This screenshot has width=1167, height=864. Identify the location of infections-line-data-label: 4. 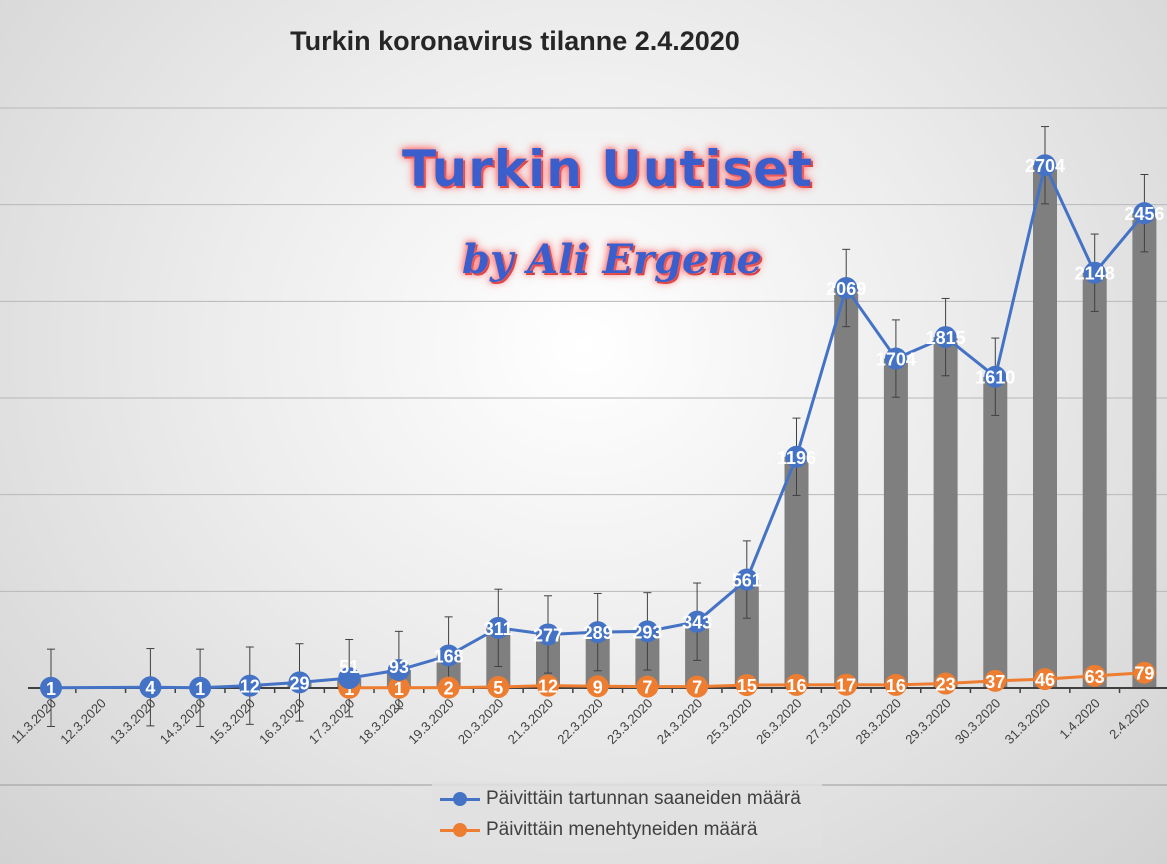
(150, 688).